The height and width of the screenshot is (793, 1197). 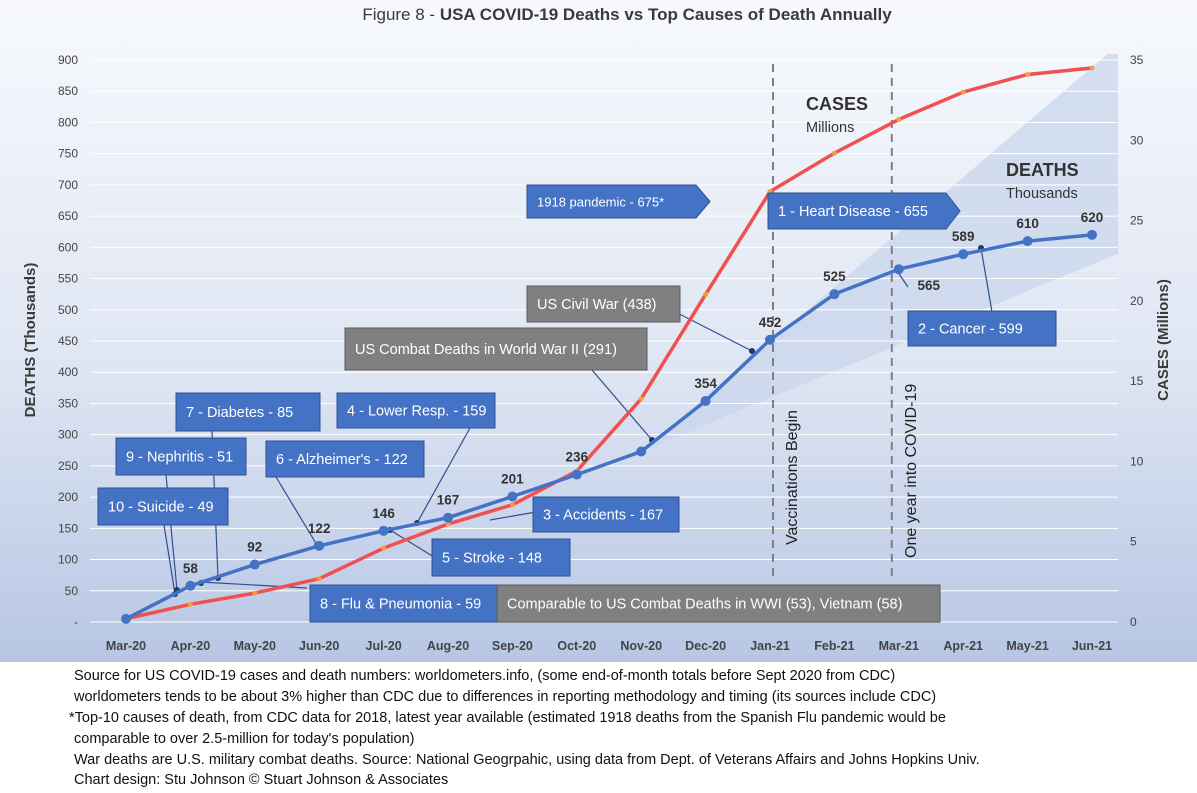 I want to click on event-markers: Vaccinations Begin One year into COVID-19, so click(x=846, y=321).